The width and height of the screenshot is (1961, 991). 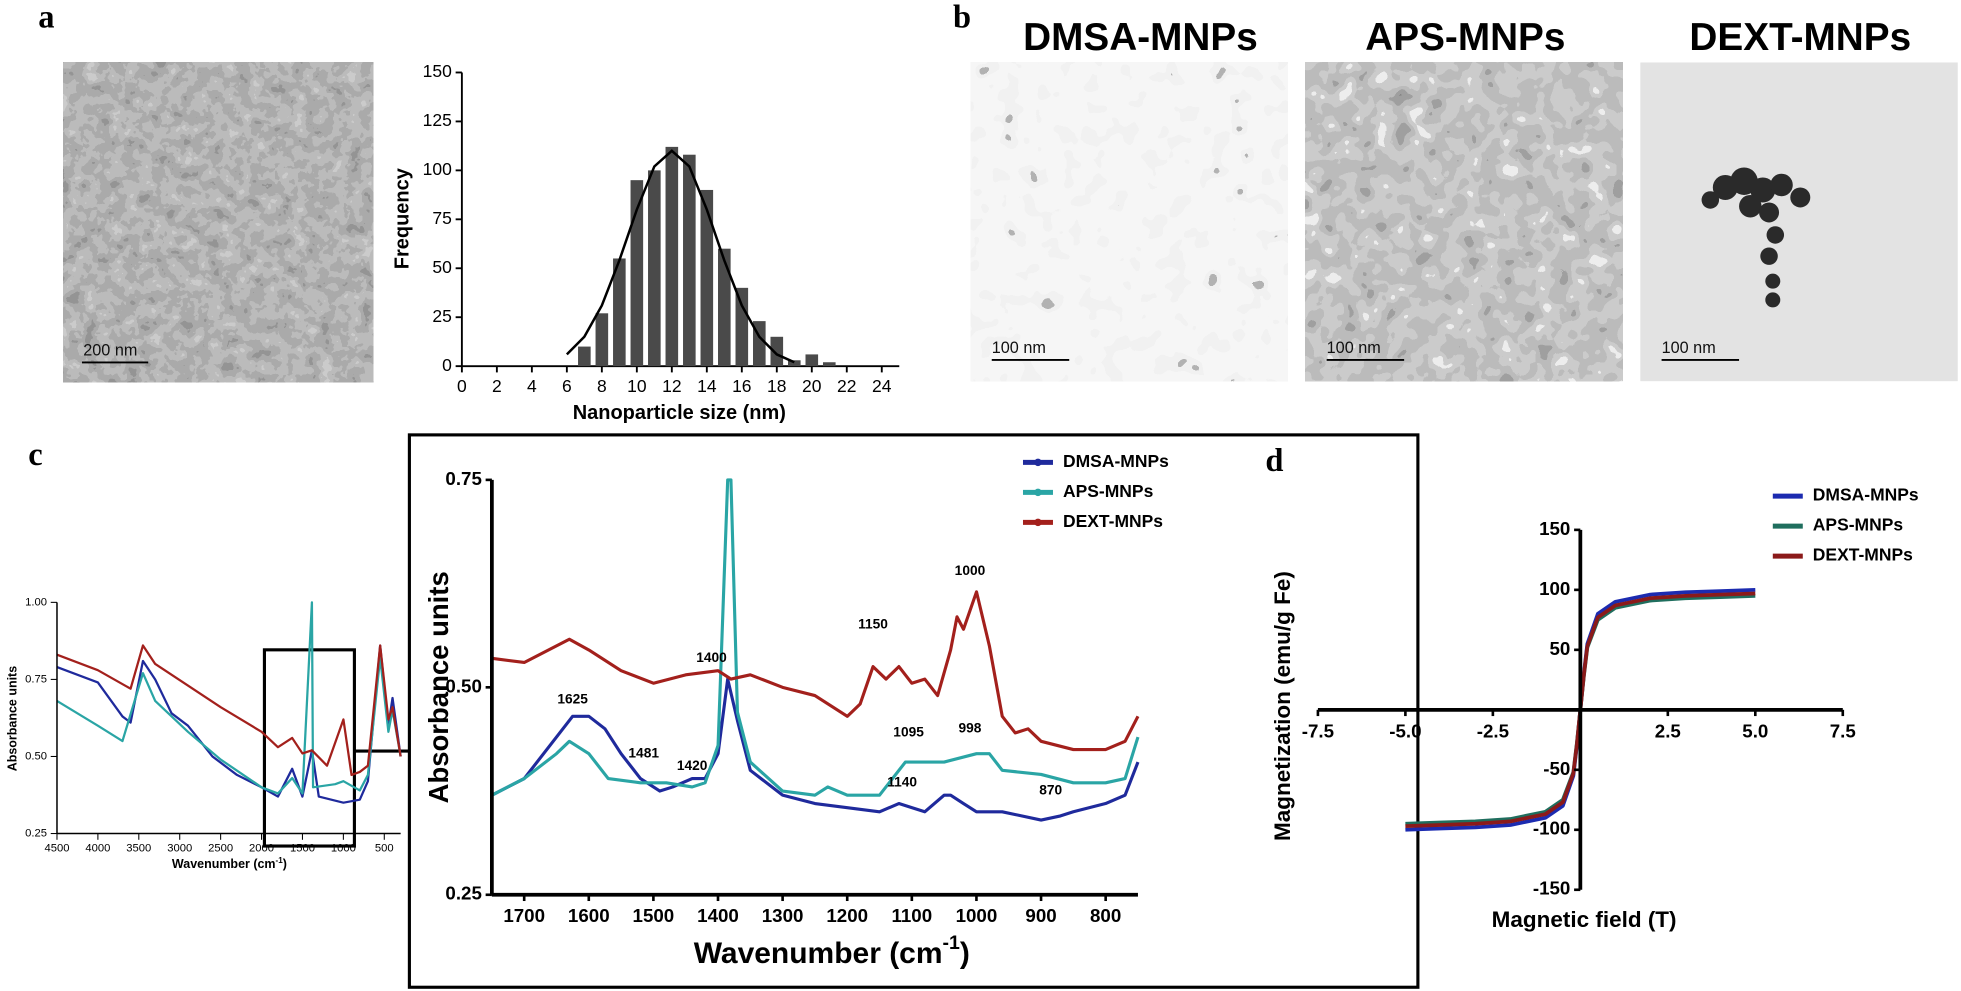 What do you see at coordinates (224, 864) in the screenshot?
I see `x-axis-label-part: Wavenumber (cm` at bounding box center [224, 864].